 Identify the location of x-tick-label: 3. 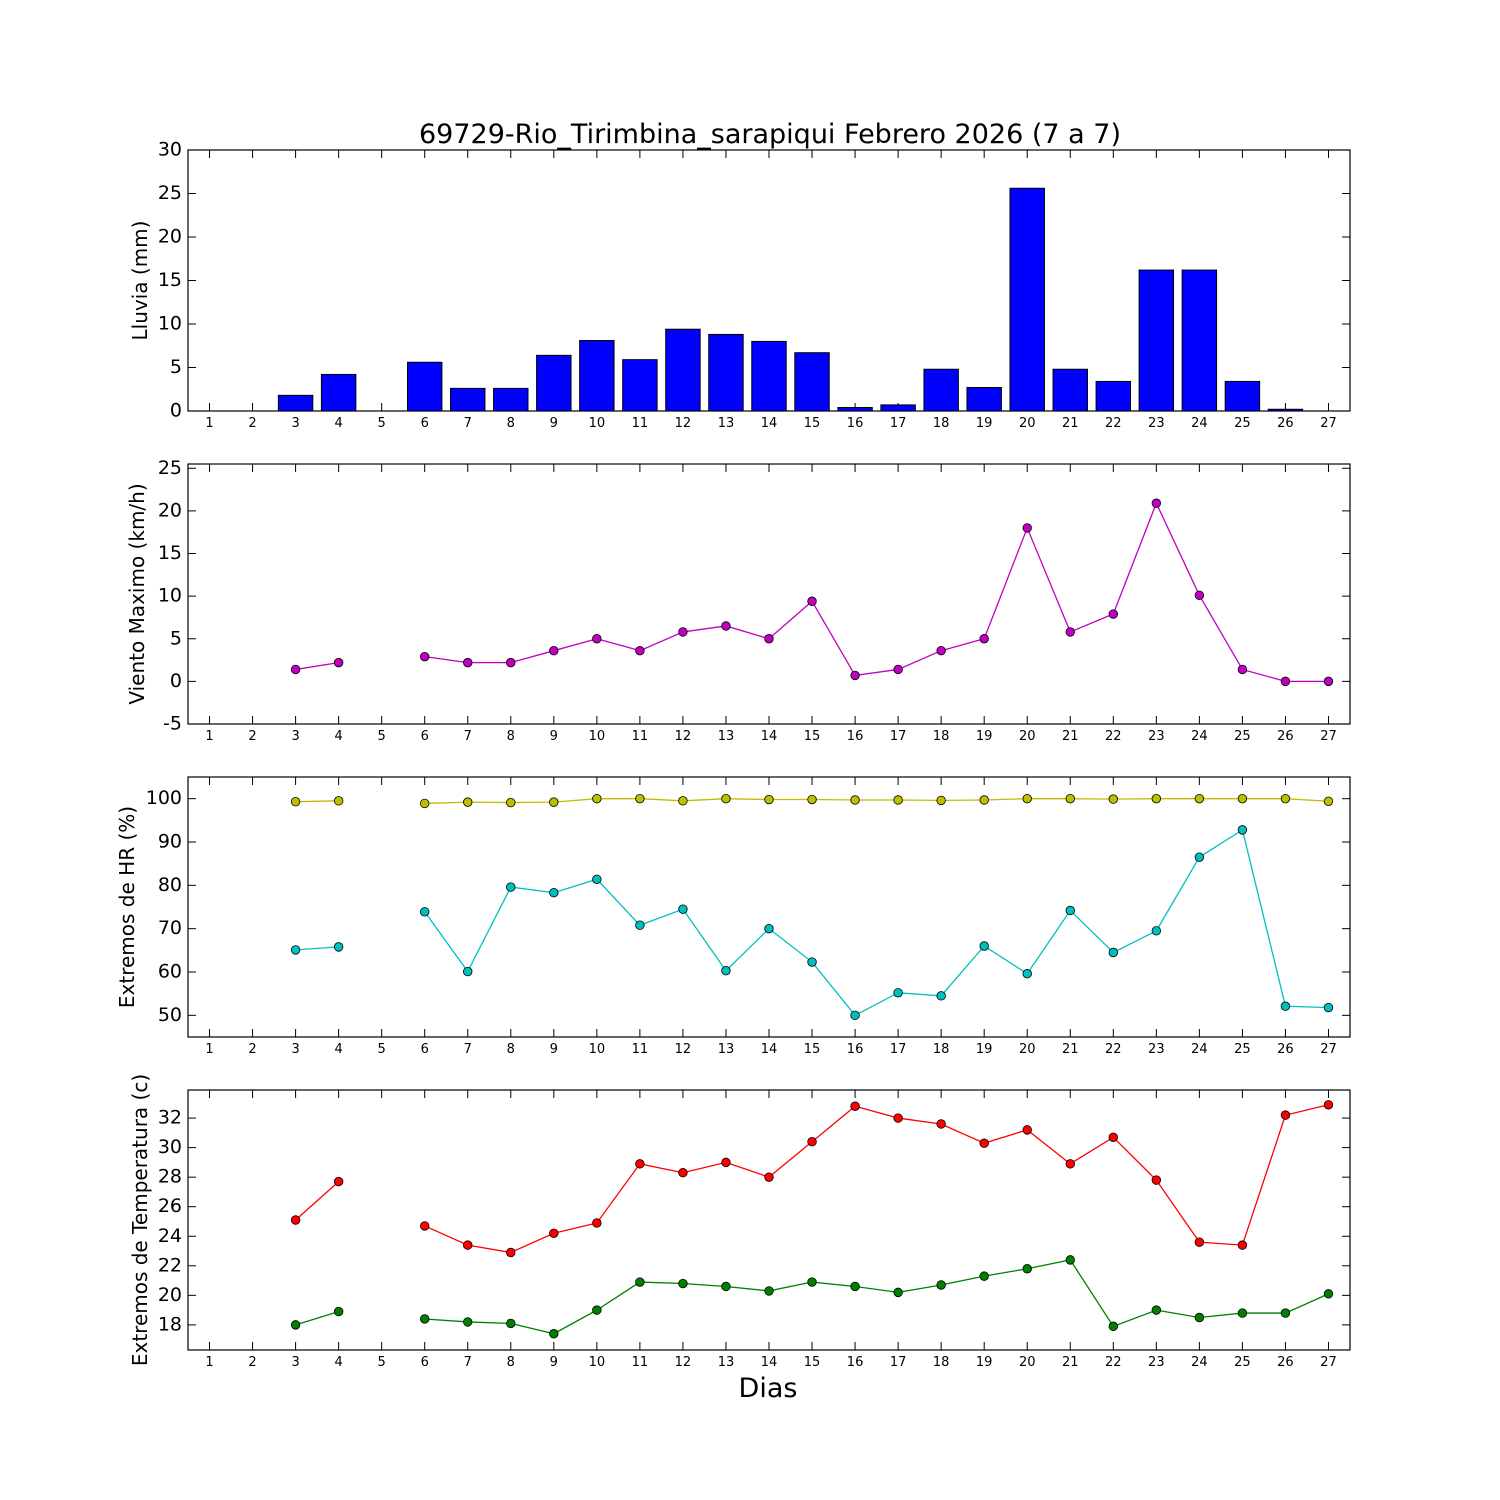
(295, 736).